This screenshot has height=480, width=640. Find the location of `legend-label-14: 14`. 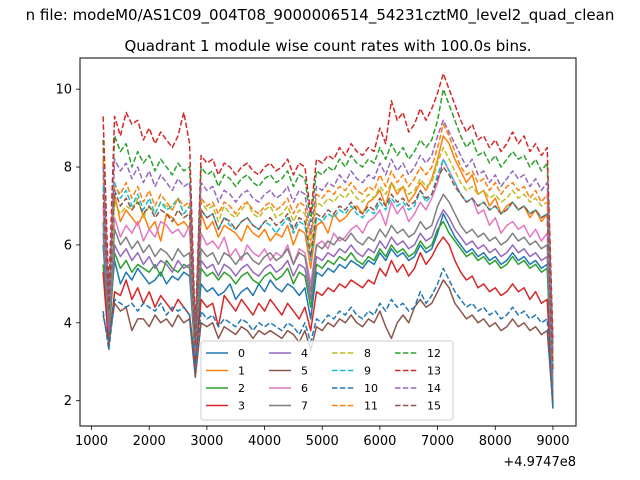

legend-label-14: 14 is located at coordinates (434, 388).